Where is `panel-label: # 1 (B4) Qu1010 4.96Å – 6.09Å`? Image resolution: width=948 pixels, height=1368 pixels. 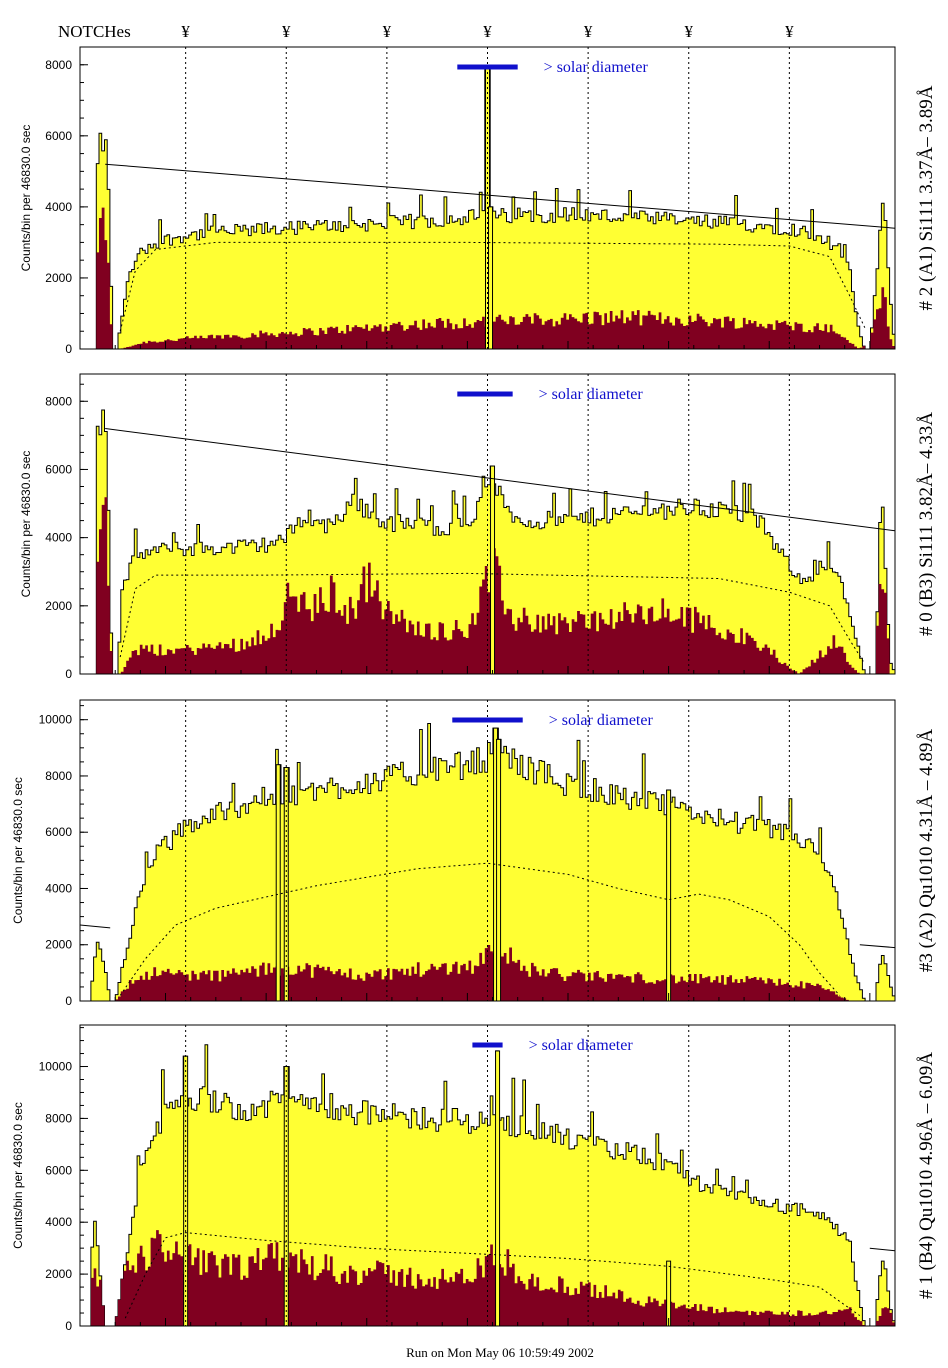 panel-label: # 1 (B4) Qu1010 4.96Å – 6.09Å is located at coordinates (926, 1175).